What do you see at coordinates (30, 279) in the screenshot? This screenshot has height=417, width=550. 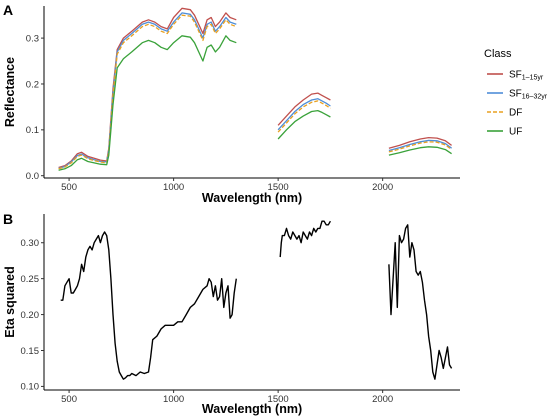 I see `panel-b-y-tick-label: 0.25` at bounding box center [30, 279].